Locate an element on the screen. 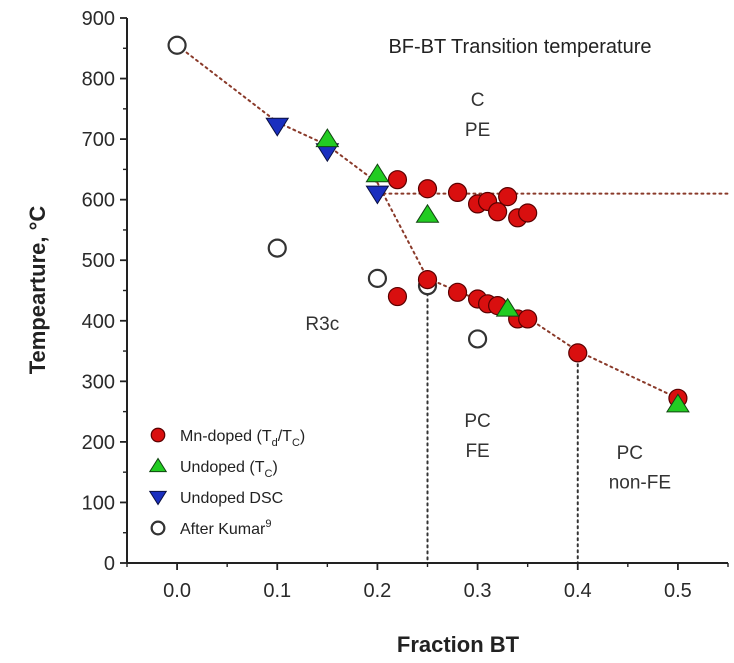 The width and height of the screenshot is (734, 663). legend-label-dsc: Undoped DSC is located at coordinates (231, 498).